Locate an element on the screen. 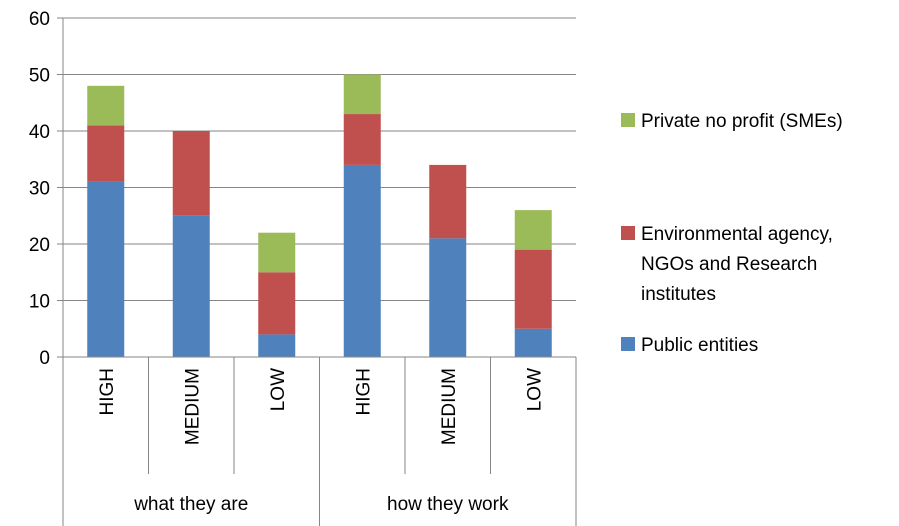 The height and width of the screenshot is (526, 899). legend-label-0-line-0: Public entities is located at coordinates (699, 345).